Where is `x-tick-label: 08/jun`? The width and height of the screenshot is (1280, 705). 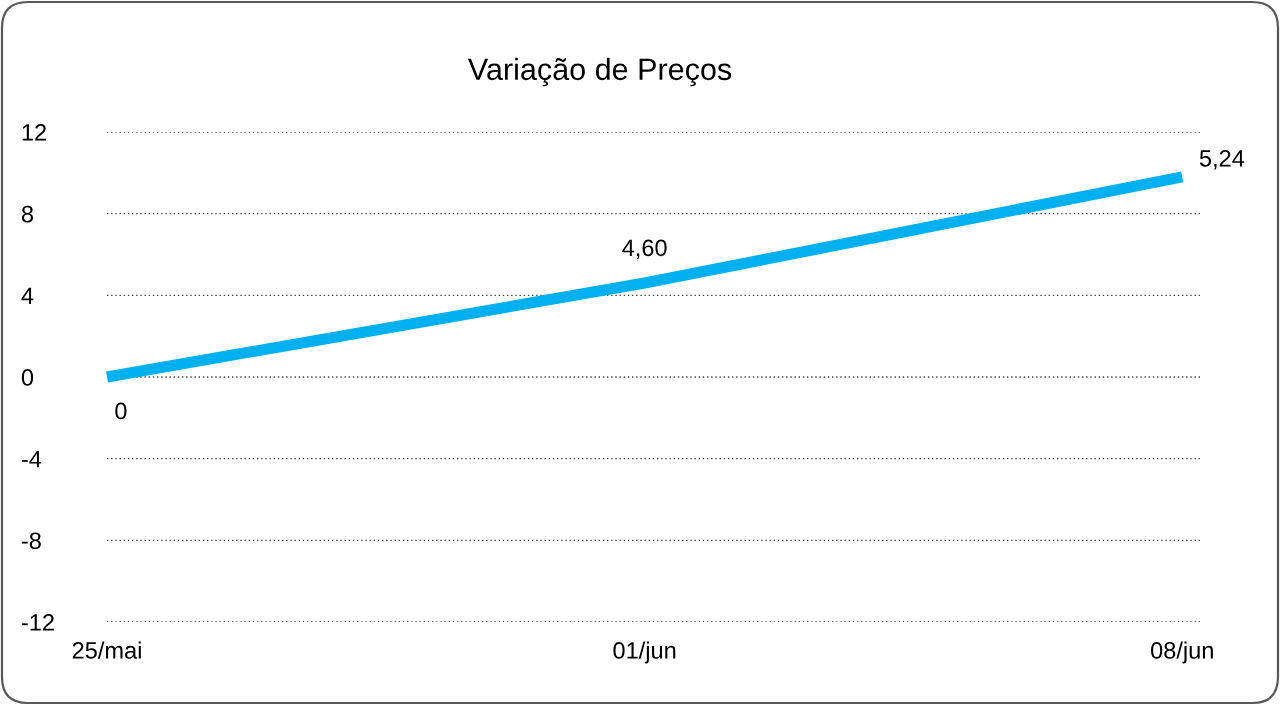 x-tick-label: 08/jun is located at coordinates (1182, 652).